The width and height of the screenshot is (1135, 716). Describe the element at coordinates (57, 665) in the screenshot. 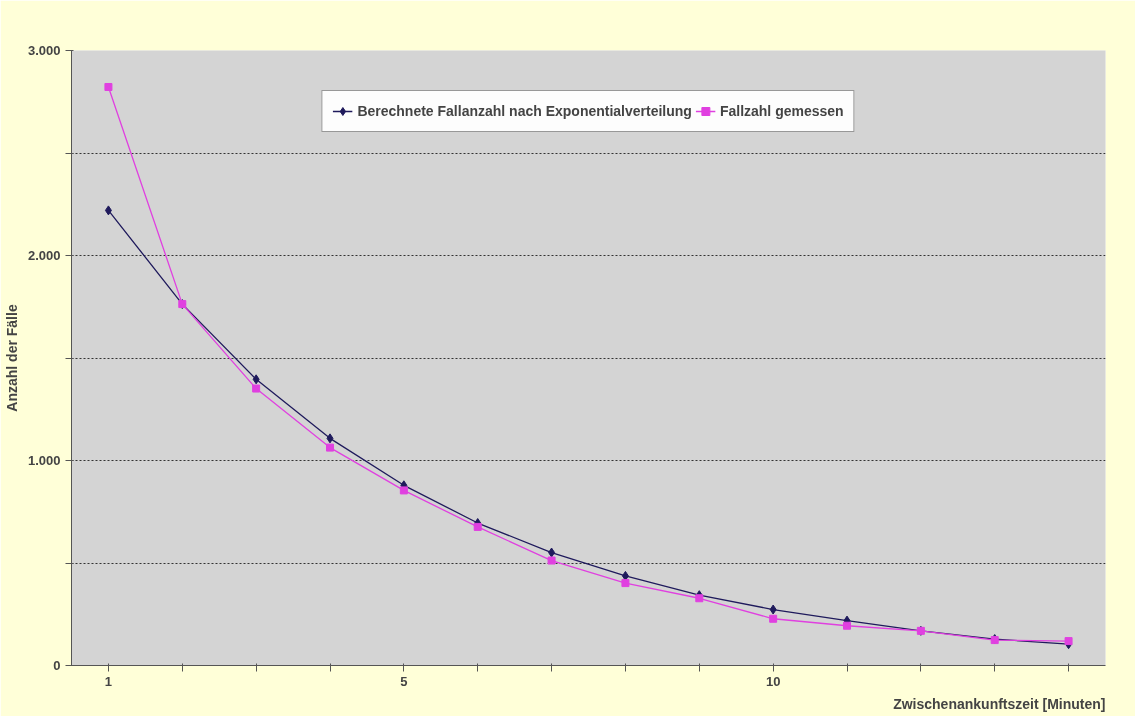

I see `y-tick-label: 0` at that location.